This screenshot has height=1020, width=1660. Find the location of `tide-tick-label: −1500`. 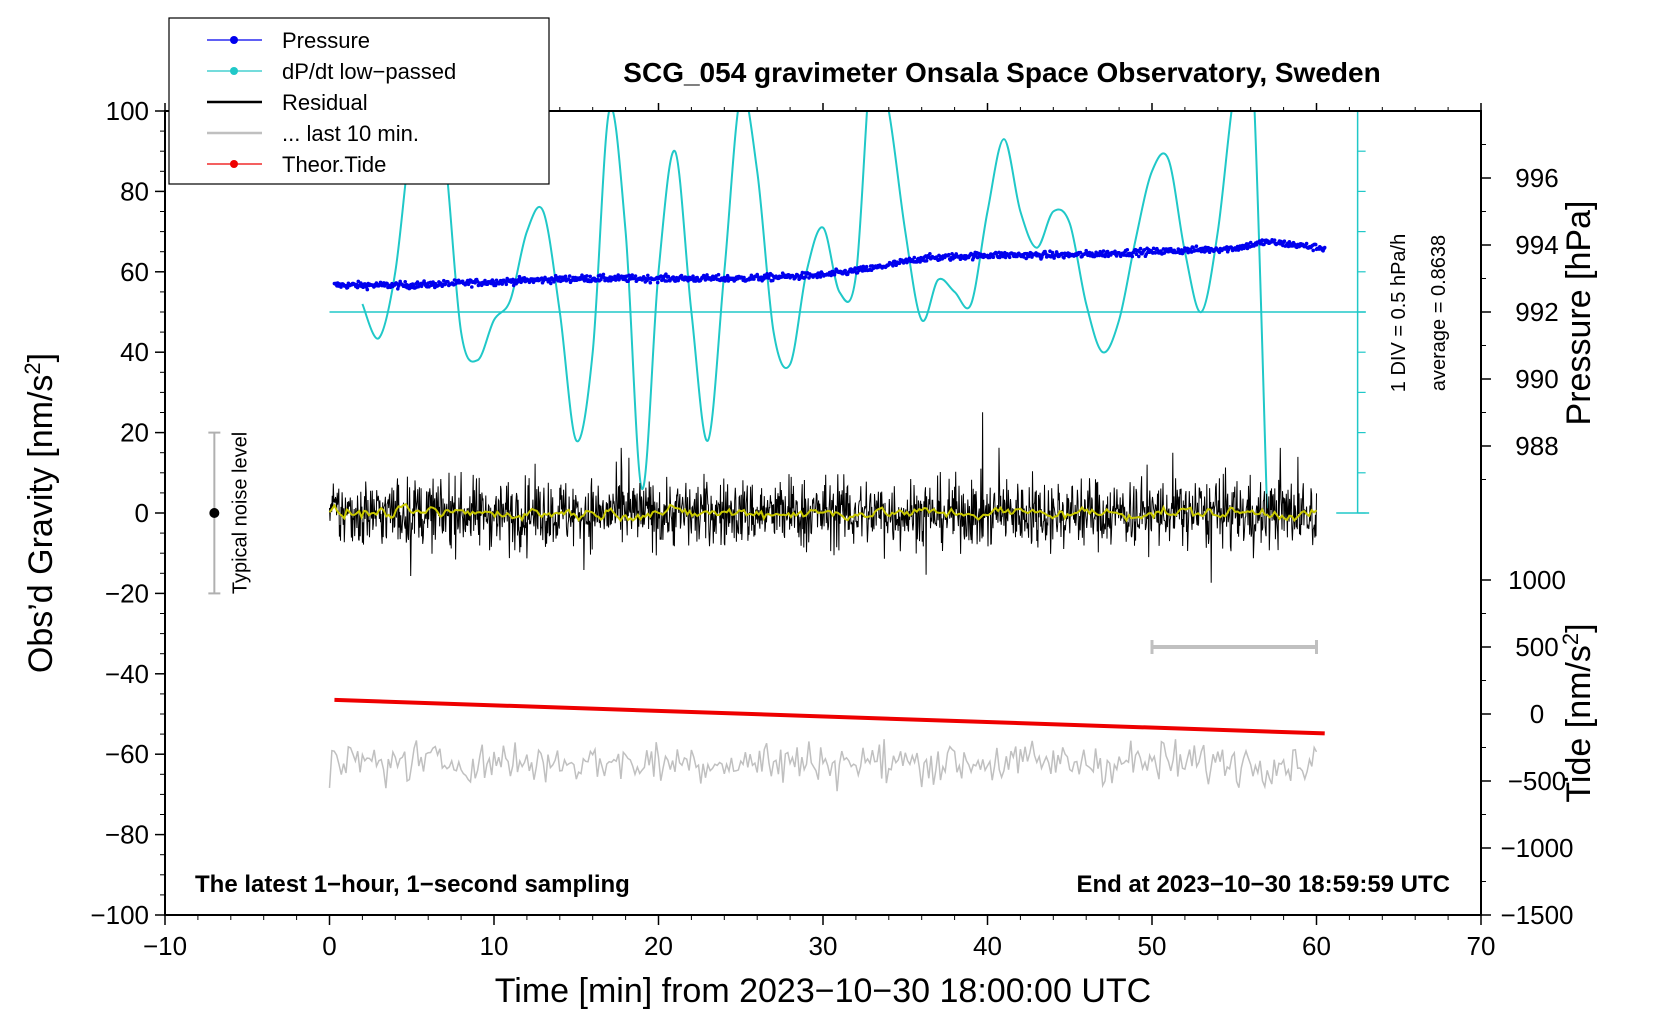

tide-tick-label: −1500 is located at coordinates (1536, 915).